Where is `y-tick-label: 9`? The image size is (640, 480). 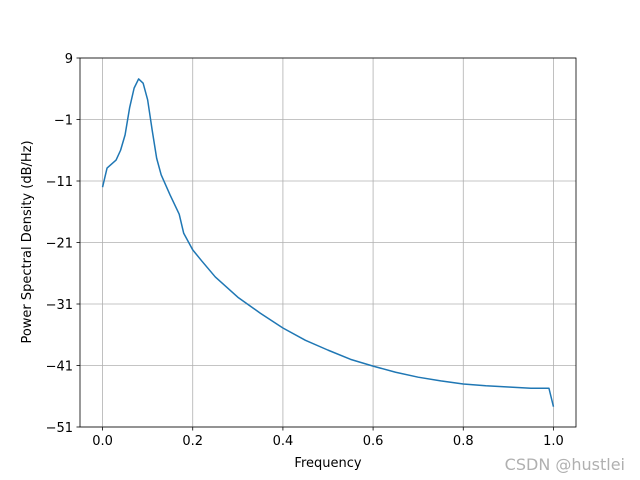 y-tick-label: 9 is located at coordinates (69, 59).